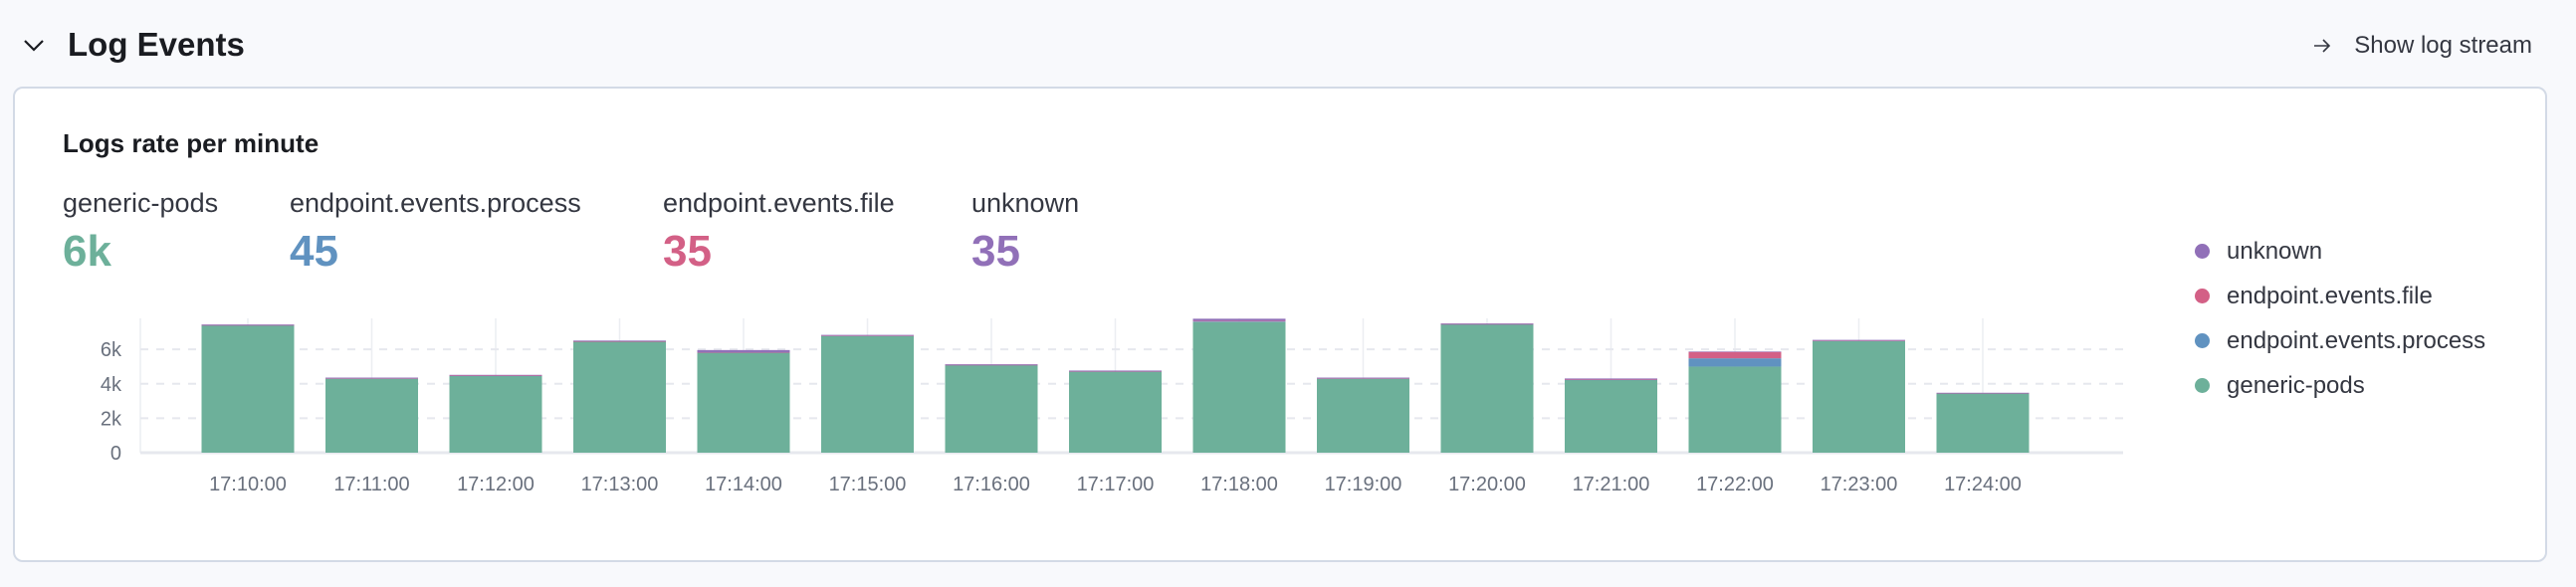 This screenshot has height=587, width=2576. Describe the element at coordinates (620, 484) in the screenshot. I see `x-tick-label: 17:13:00` at that location.